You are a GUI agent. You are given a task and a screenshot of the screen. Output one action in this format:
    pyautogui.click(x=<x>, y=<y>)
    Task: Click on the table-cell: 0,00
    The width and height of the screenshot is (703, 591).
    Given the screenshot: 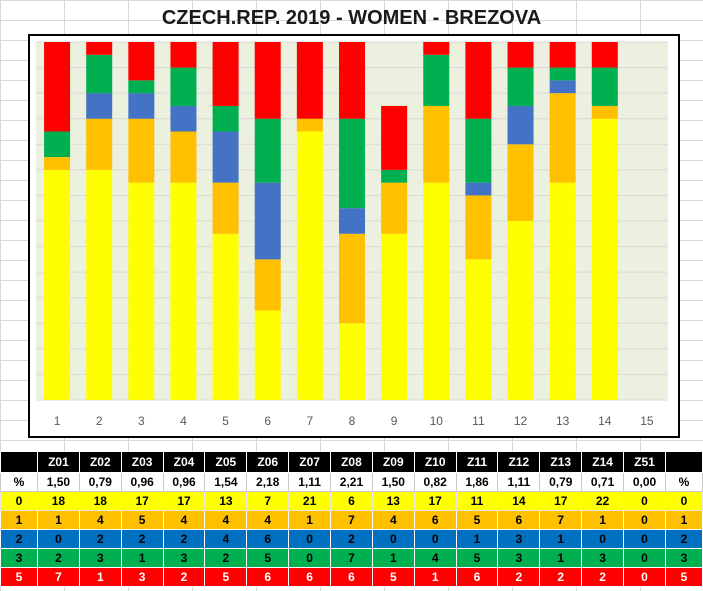 What is the action you would take?
    pyautogui.click(x=644, y=482)
    